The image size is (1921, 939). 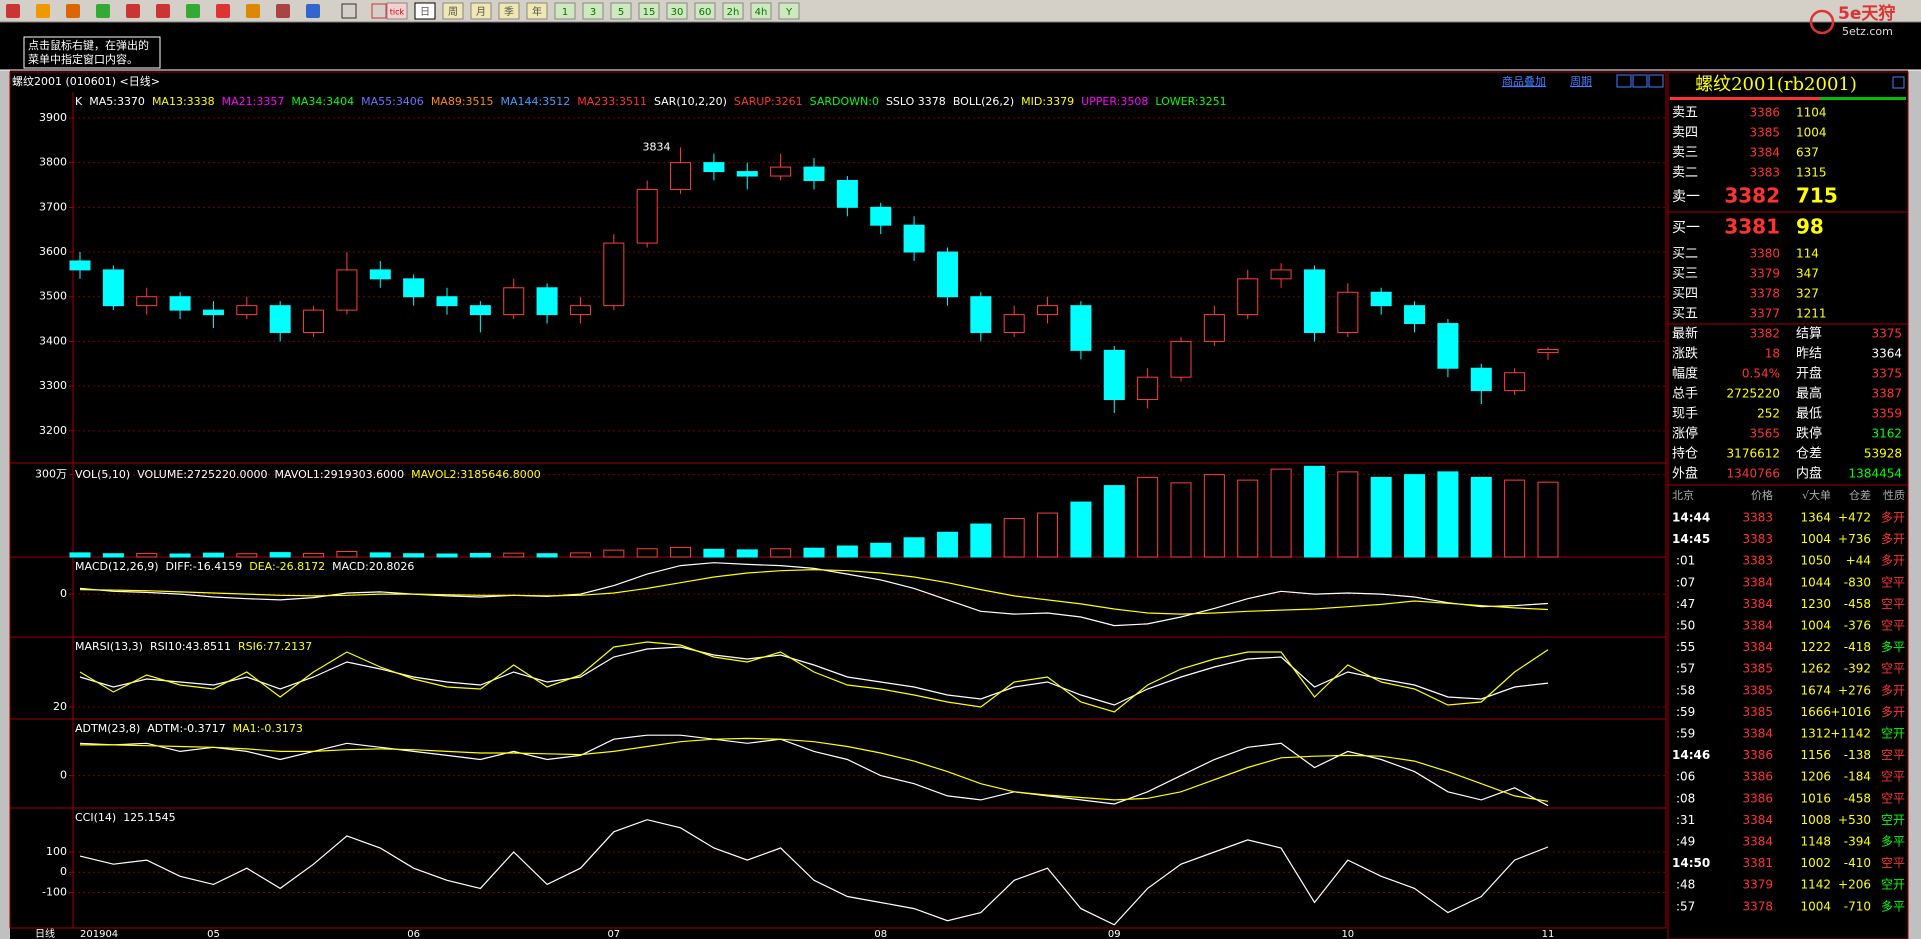 I want to click on x-tick-label: 11, so click(x=1548, y=934).